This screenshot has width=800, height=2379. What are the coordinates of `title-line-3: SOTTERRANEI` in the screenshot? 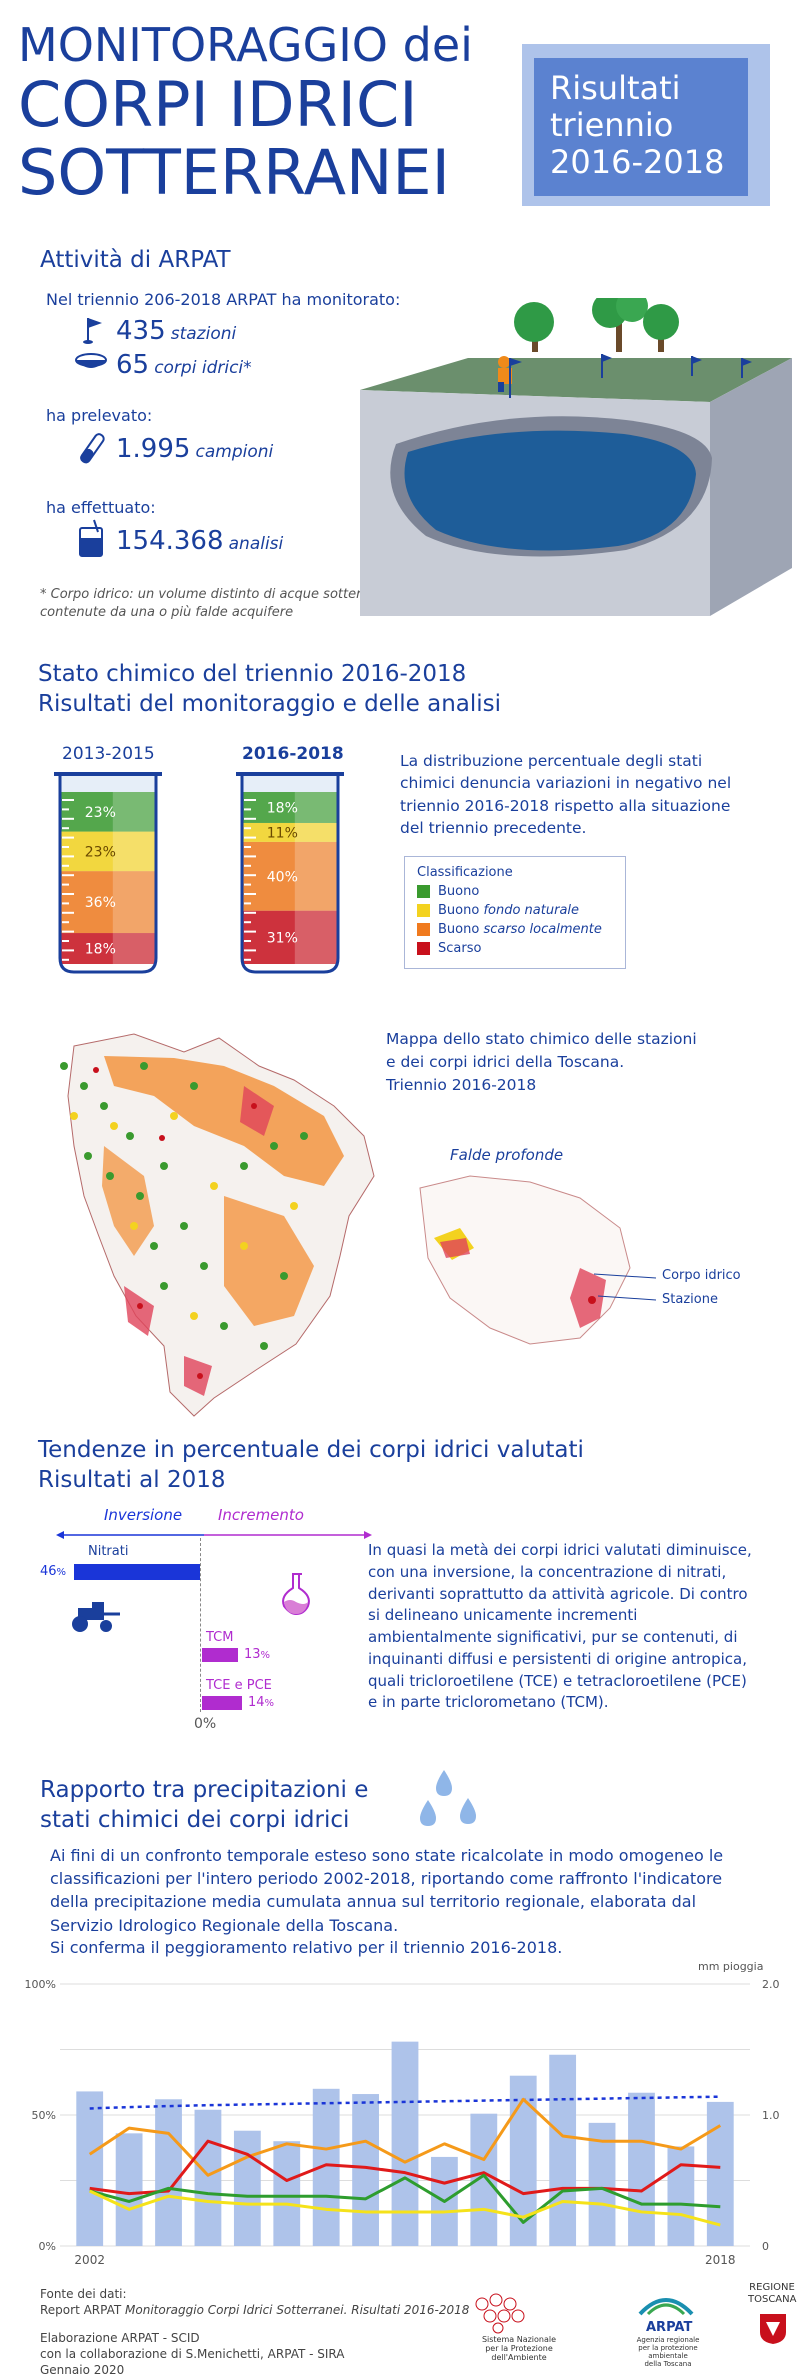 It's located at (234, 172).